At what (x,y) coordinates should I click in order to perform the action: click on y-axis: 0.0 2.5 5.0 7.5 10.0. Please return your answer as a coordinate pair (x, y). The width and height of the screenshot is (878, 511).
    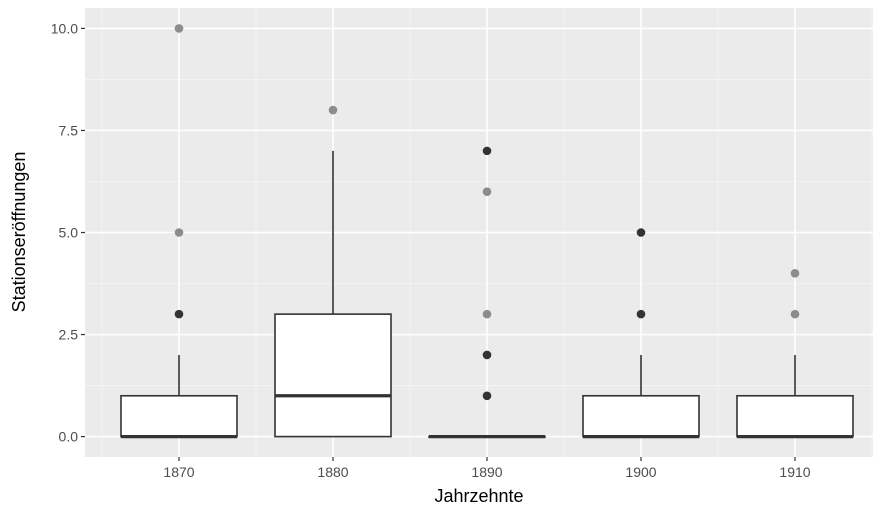
    Looking at the image, I should click on (68, 232).